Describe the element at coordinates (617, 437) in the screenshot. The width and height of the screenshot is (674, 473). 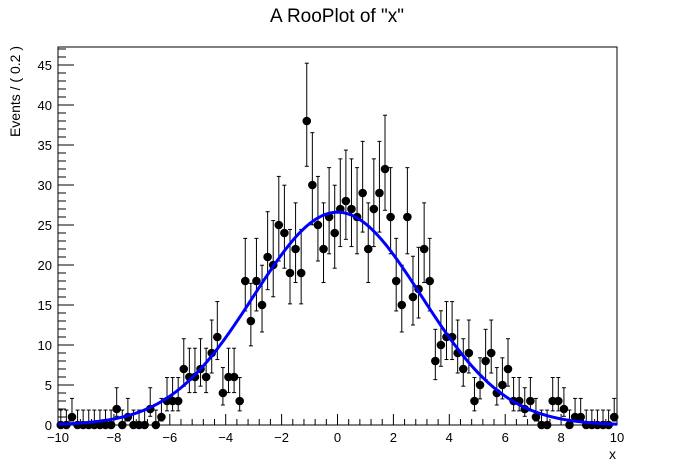
I see `x-tick-label: 10` at that location.